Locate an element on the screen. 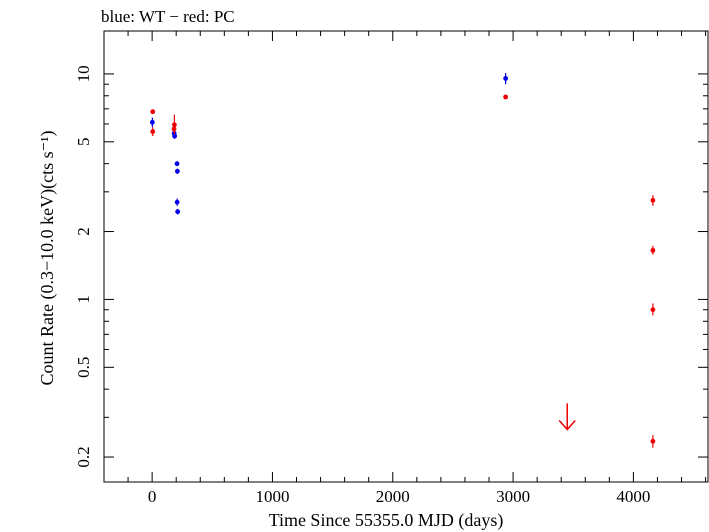  y-axis-label: Count Rate (0.3−10.0 keV)(cts s⁻¹) is located at coordinates (47, 257).